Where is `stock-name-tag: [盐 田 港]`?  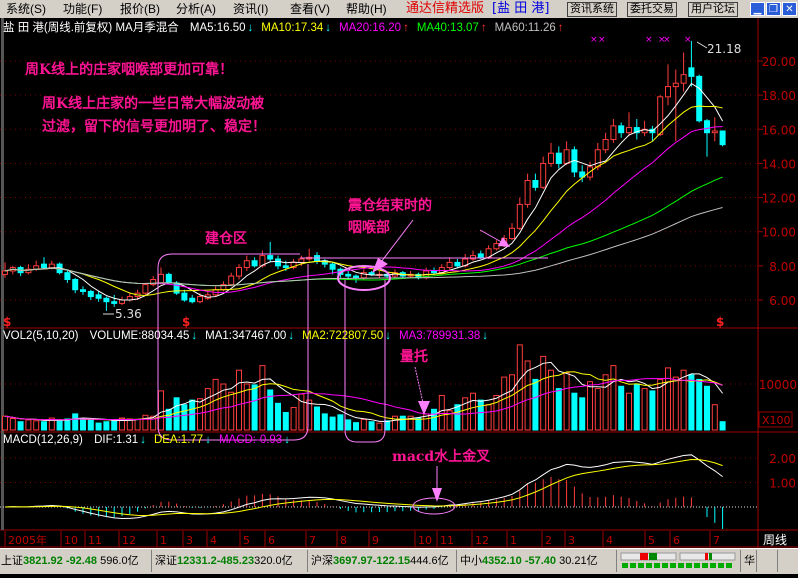
stock-name-tag: [盐 田 港] is located at coordinates (521, 8).